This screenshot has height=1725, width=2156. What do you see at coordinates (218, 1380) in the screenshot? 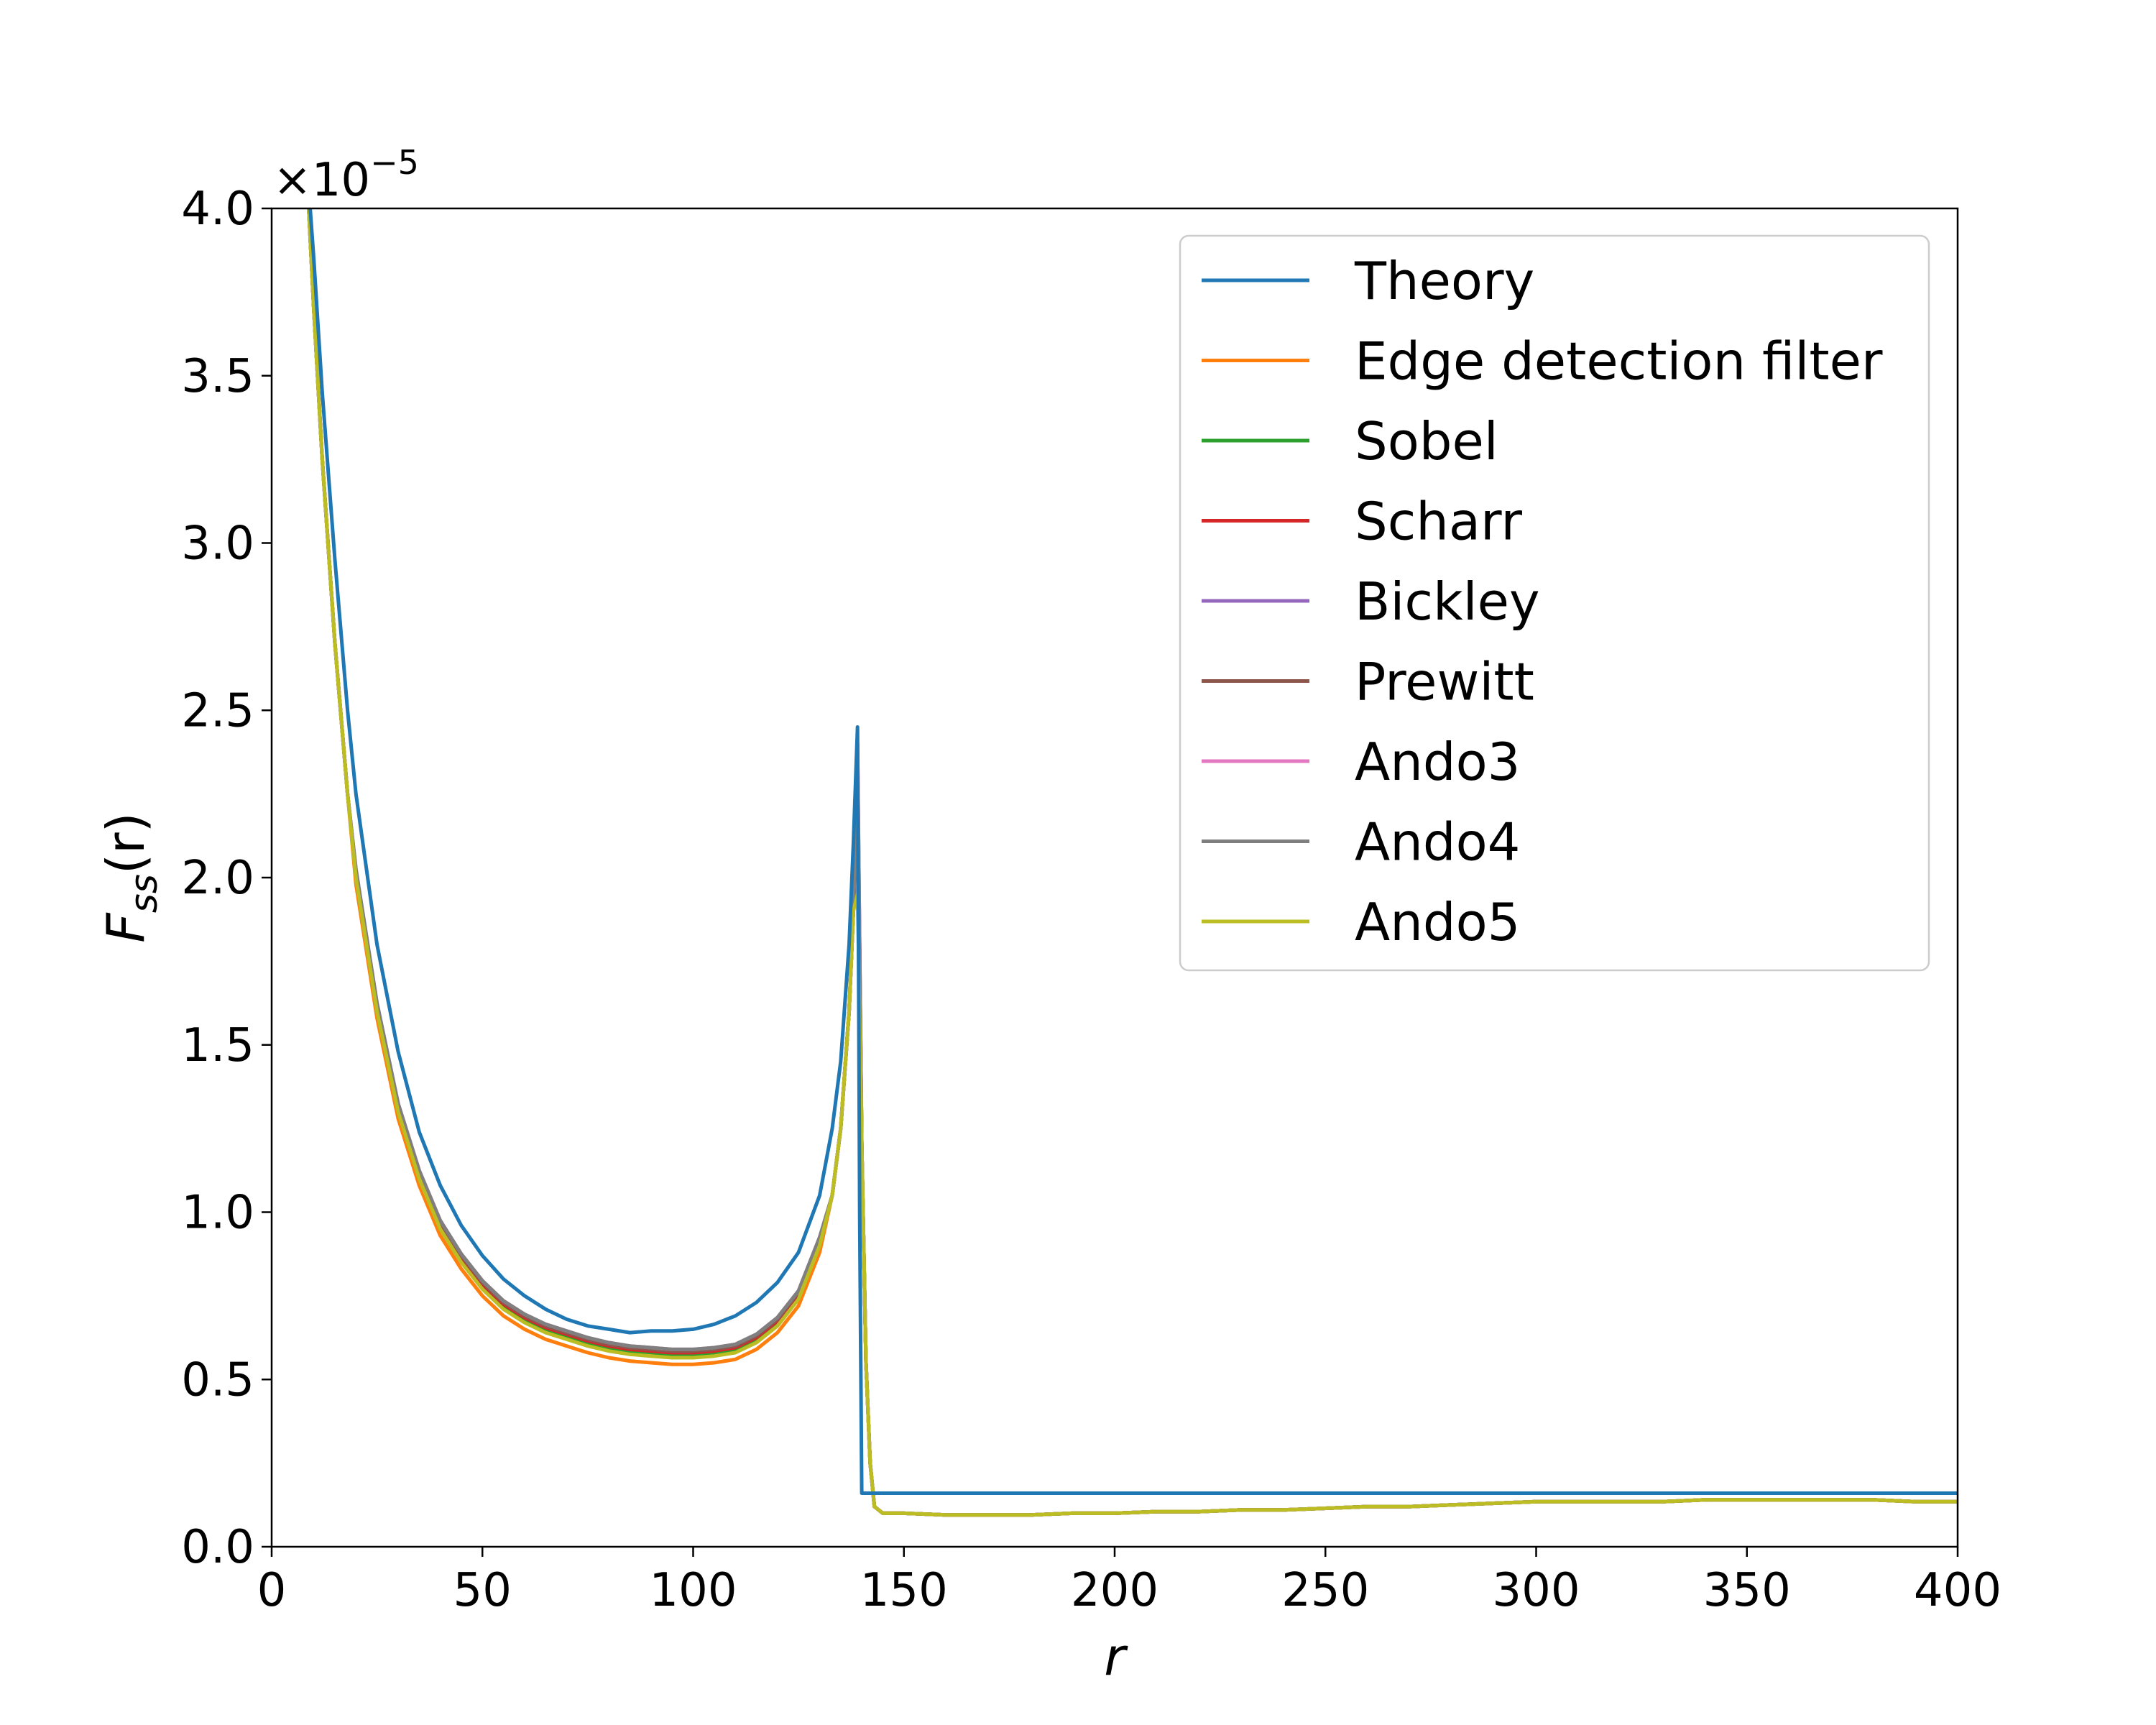
I see `y-tick-label: 0.5` at bounding box center [218, 1380].